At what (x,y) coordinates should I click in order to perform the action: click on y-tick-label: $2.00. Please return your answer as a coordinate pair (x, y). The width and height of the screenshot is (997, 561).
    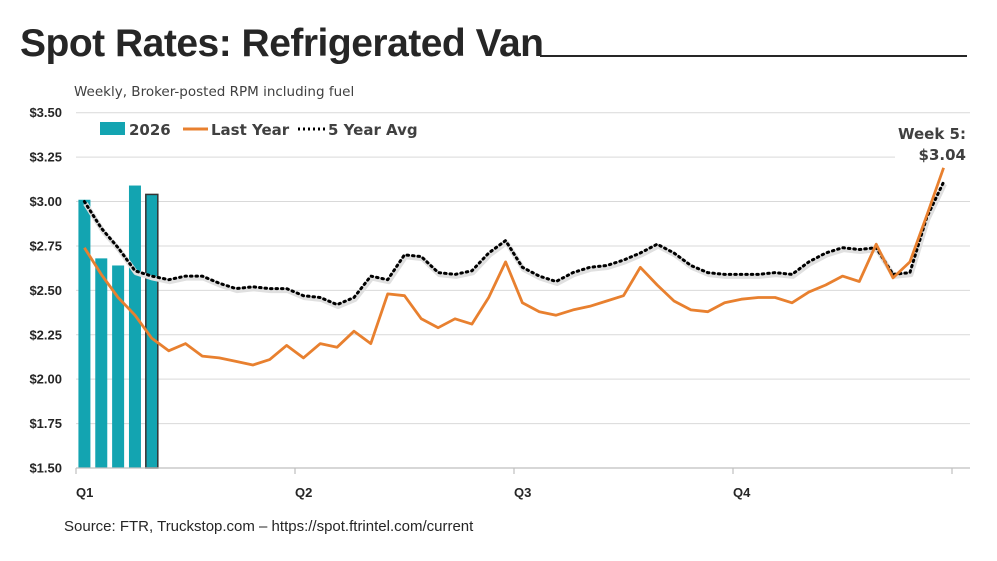
    Looking at the image, I should click on (45, 379).